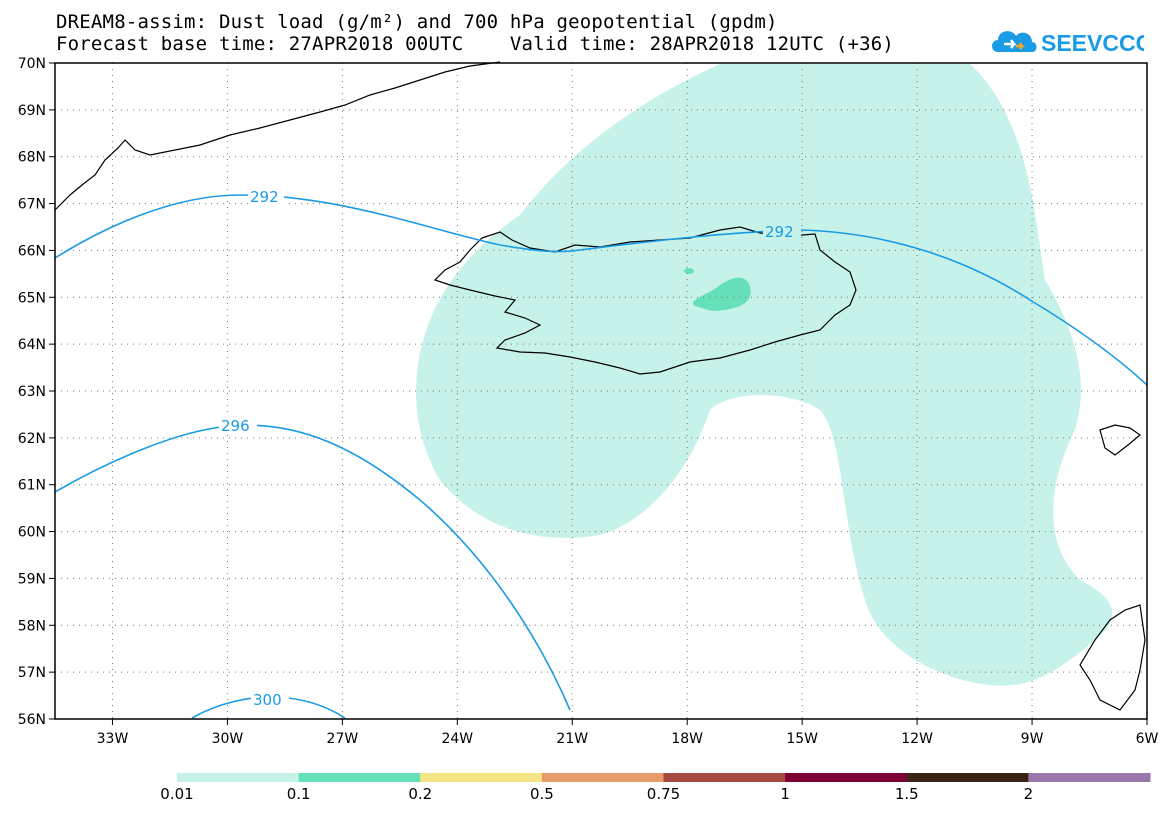  Describe the element at coordinates (1147, 739) in the screenshot. I see `lon-tick-label: 6W` at that location.